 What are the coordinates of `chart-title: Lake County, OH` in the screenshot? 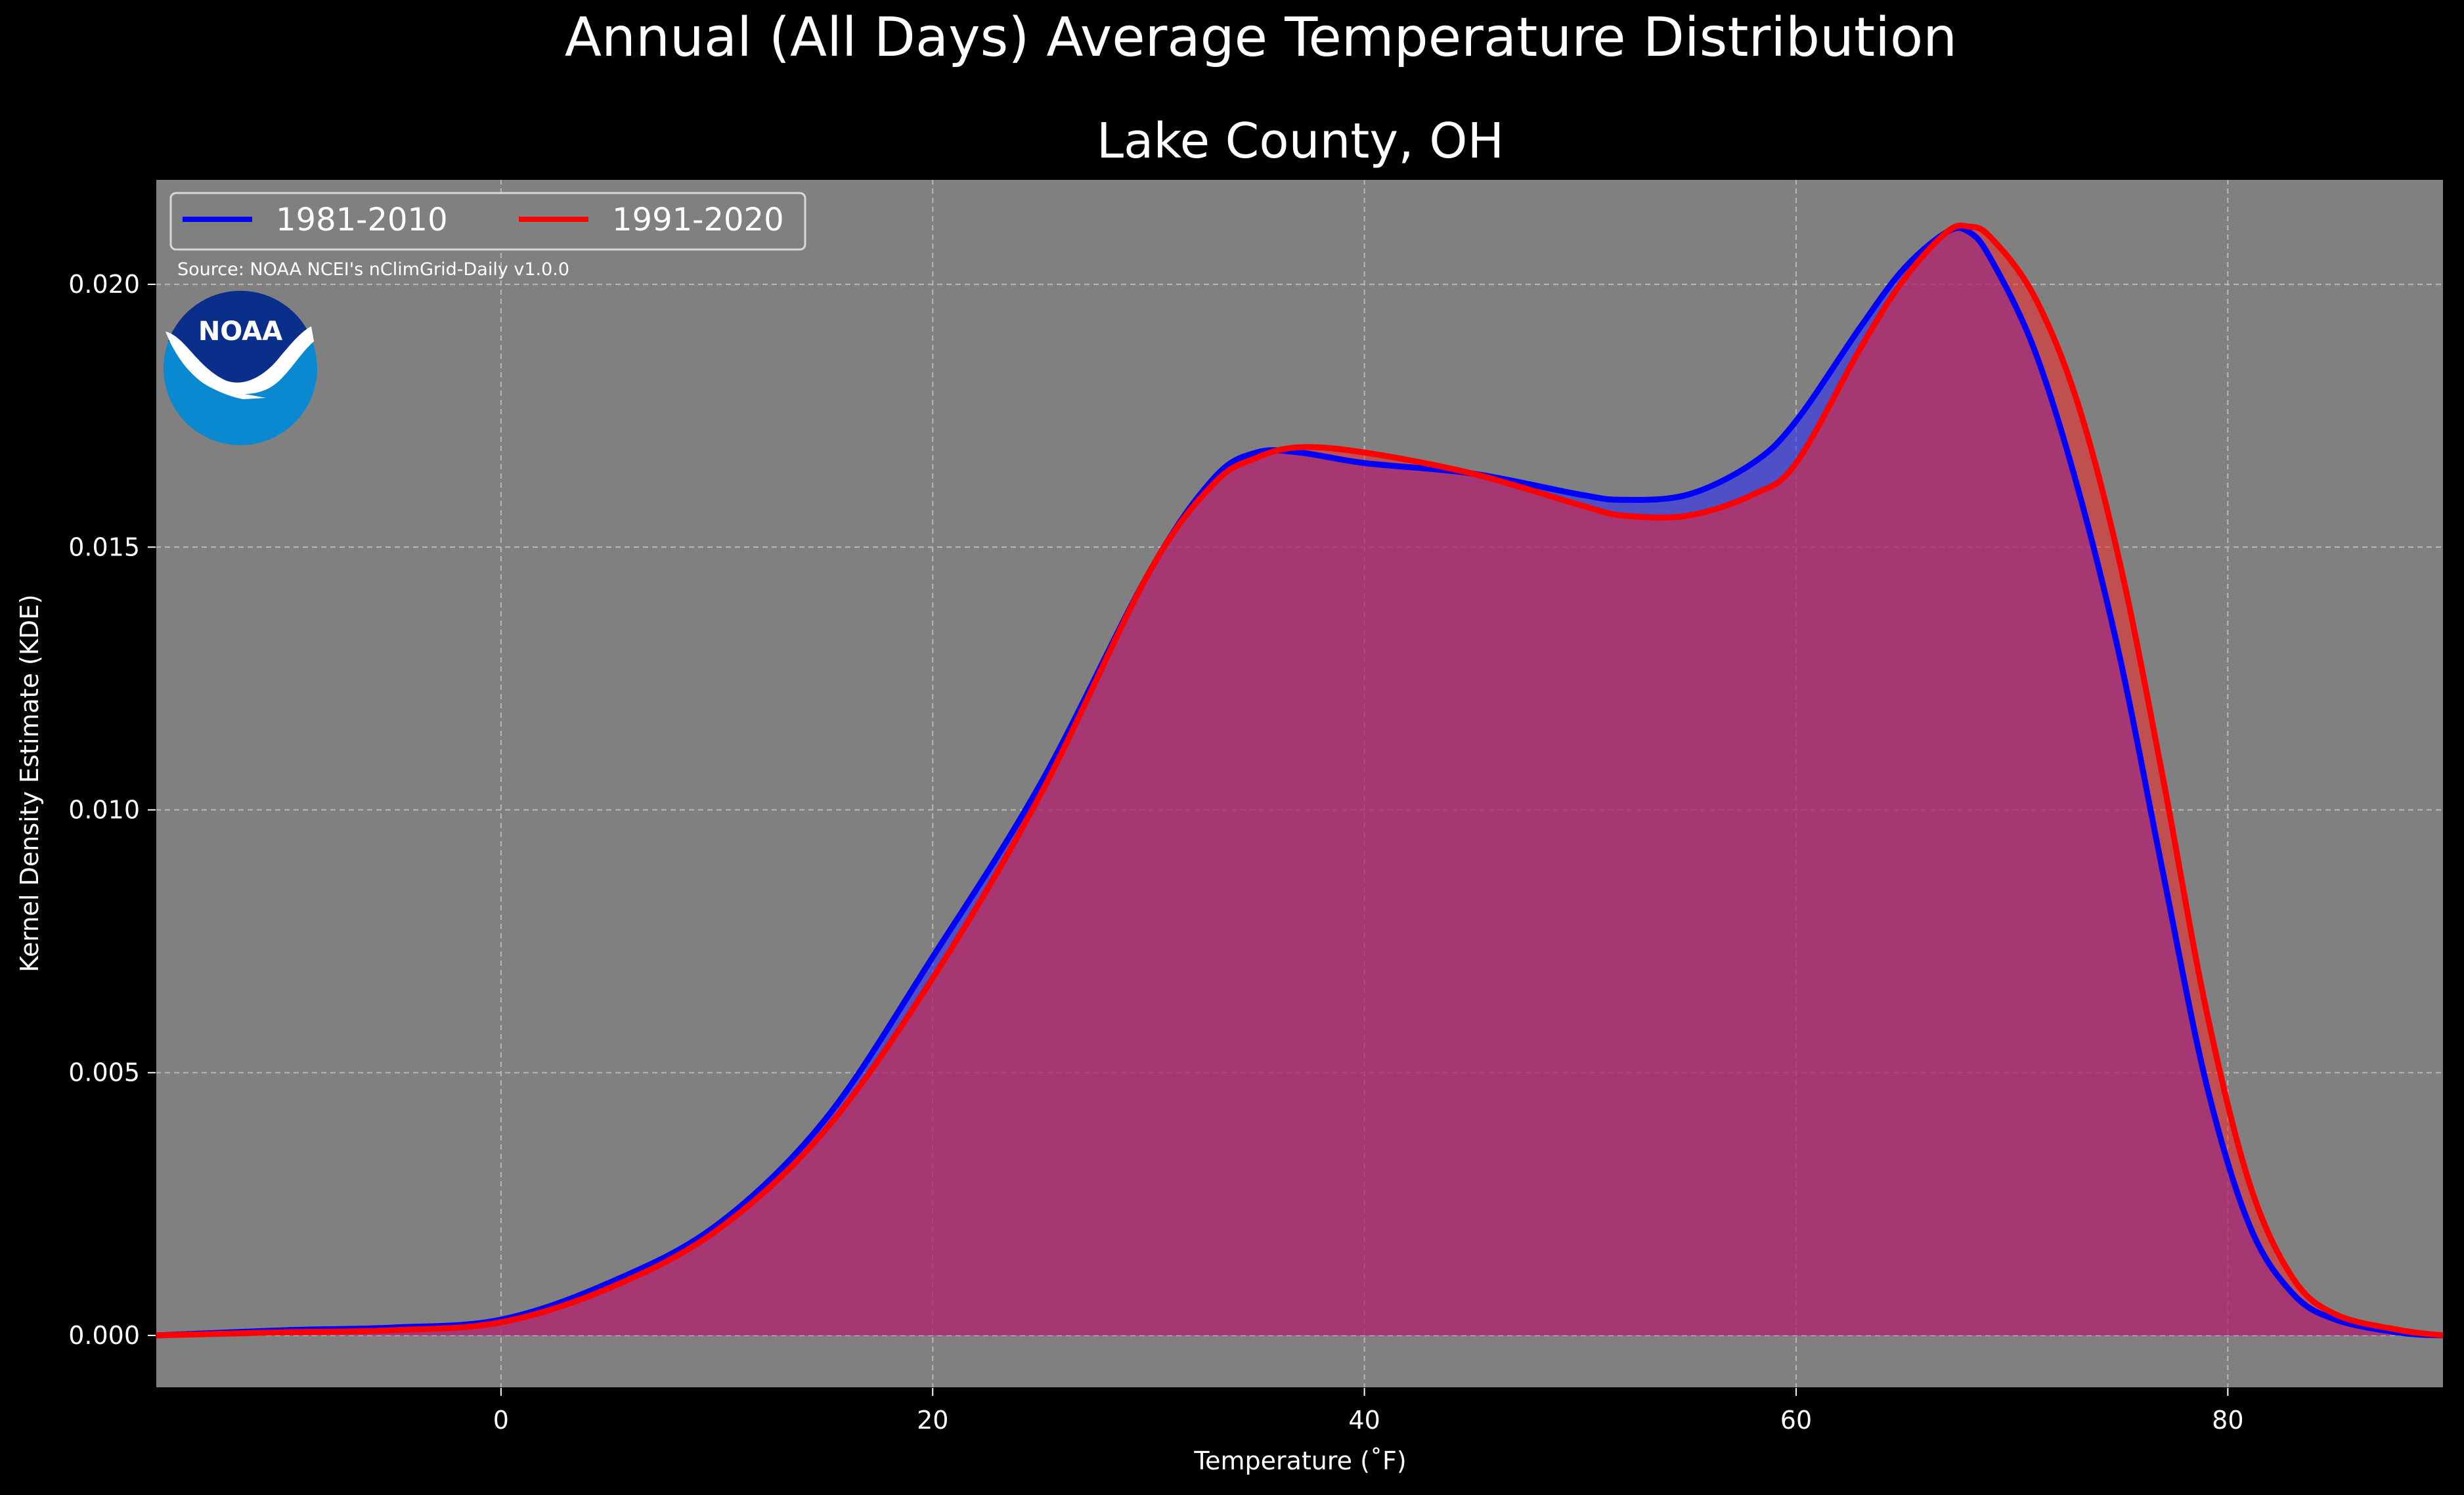 It's located at (1300, 141).